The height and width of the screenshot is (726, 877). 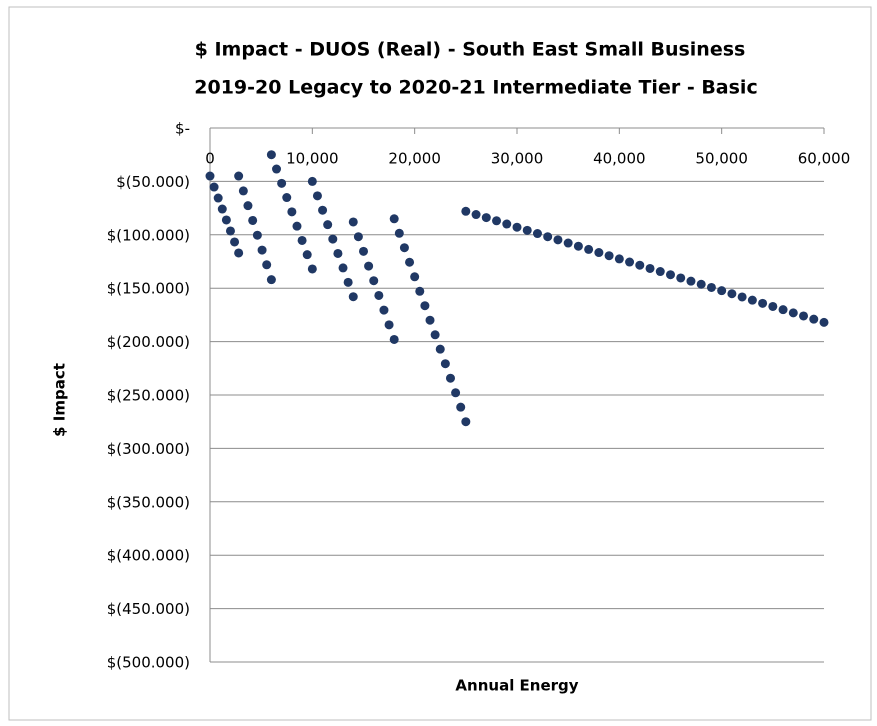 I want to click on x-axis-title: Annual Energy, so click(x=516, y=686).